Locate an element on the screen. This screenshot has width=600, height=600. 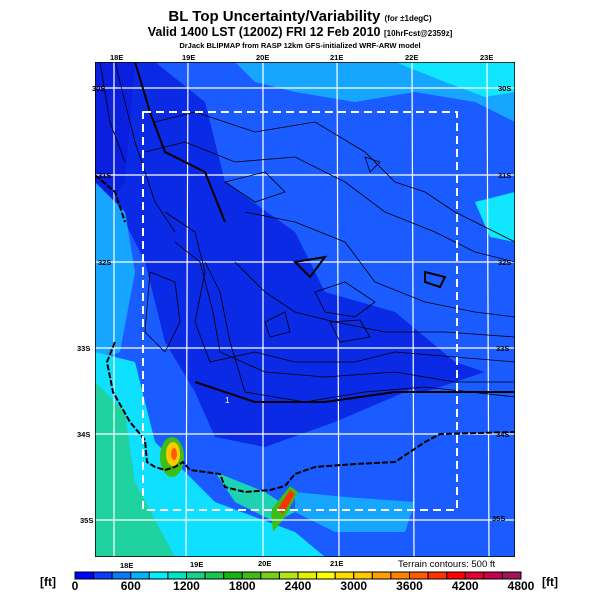
lon-label-top: 18E is located at coordinates (117, 57).